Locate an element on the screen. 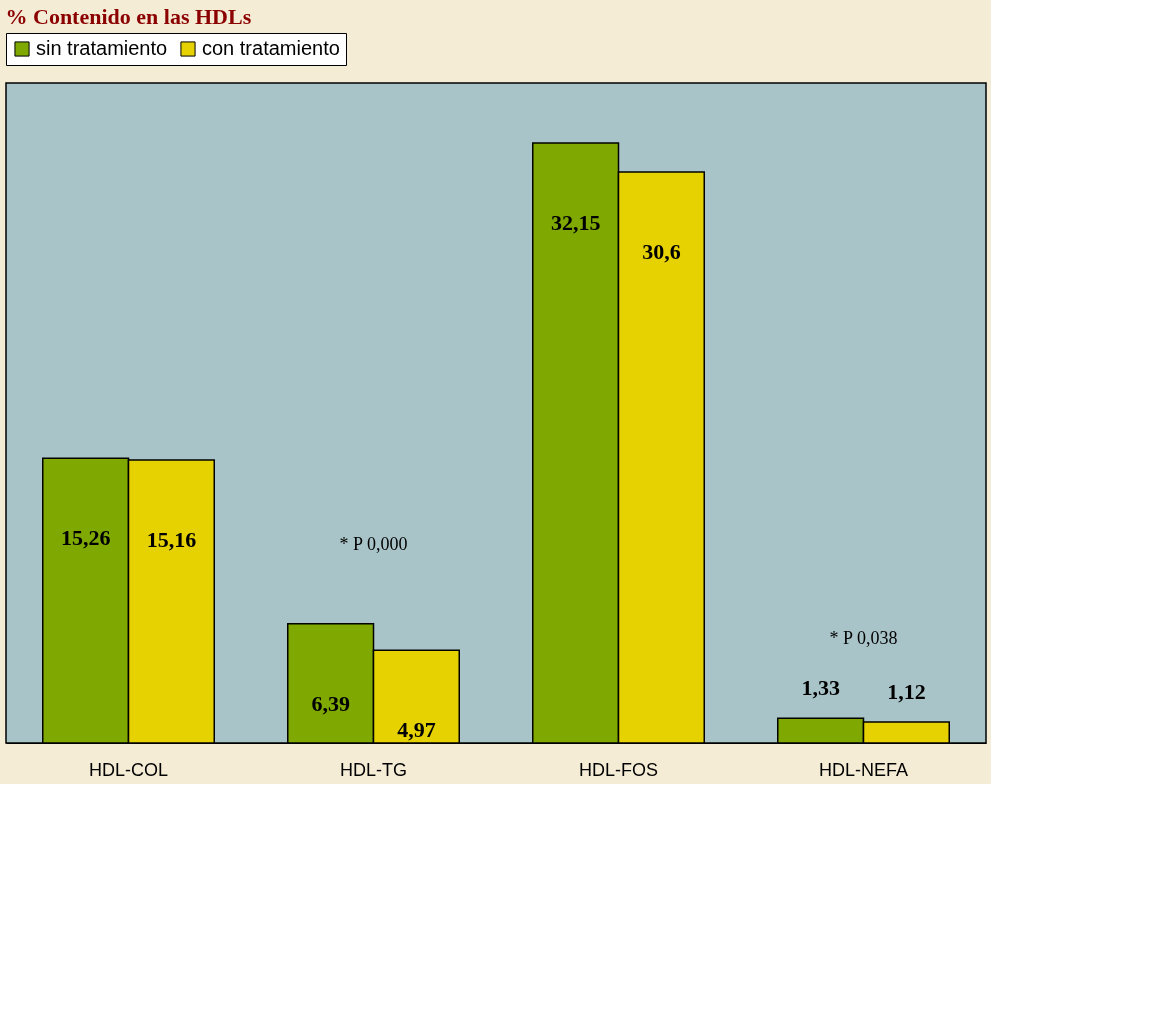 The image size is (1161, 1031). annotation: * P 0,038 is located at coordinates (863, 638).